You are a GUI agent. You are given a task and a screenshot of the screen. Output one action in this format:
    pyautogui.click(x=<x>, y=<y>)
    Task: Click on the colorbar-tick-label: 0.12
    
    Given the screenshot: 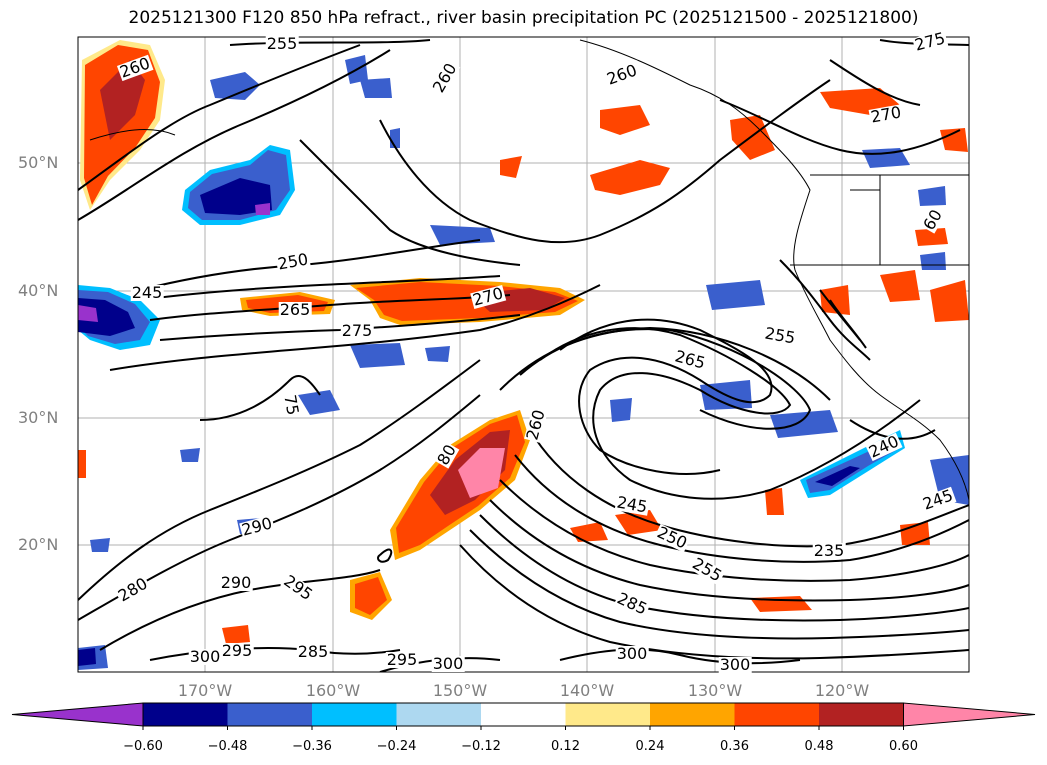 What is the action you would take?
    pyautogui.click(x=565, y=746)
    